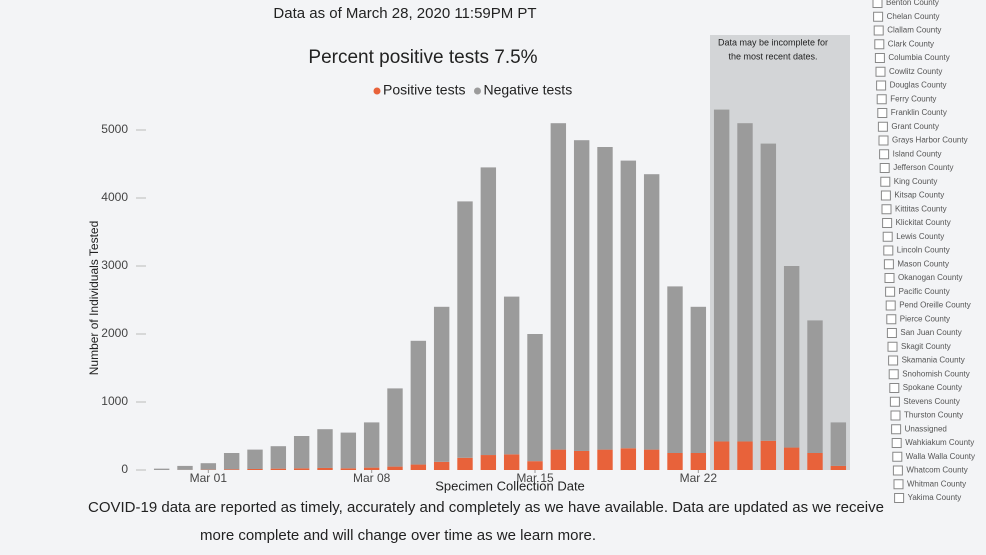 The height and width of the screenshot is (555, 986). What do you see at coordinates (933, 415) in the screenshot?
I see `county-label: Thurston County` at bounding box center [933, 415].